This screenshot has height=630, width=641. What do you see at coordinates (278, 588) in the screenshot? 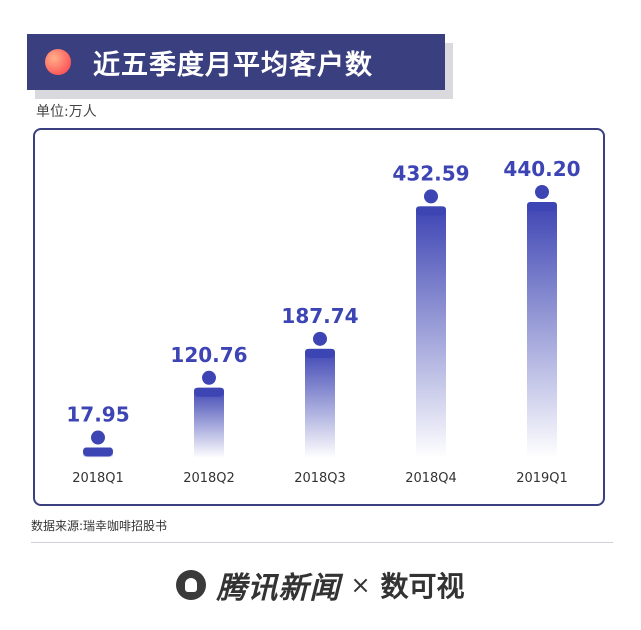
I see `footer-brand: 腾讯新闻` at bounding box center [278, 588].